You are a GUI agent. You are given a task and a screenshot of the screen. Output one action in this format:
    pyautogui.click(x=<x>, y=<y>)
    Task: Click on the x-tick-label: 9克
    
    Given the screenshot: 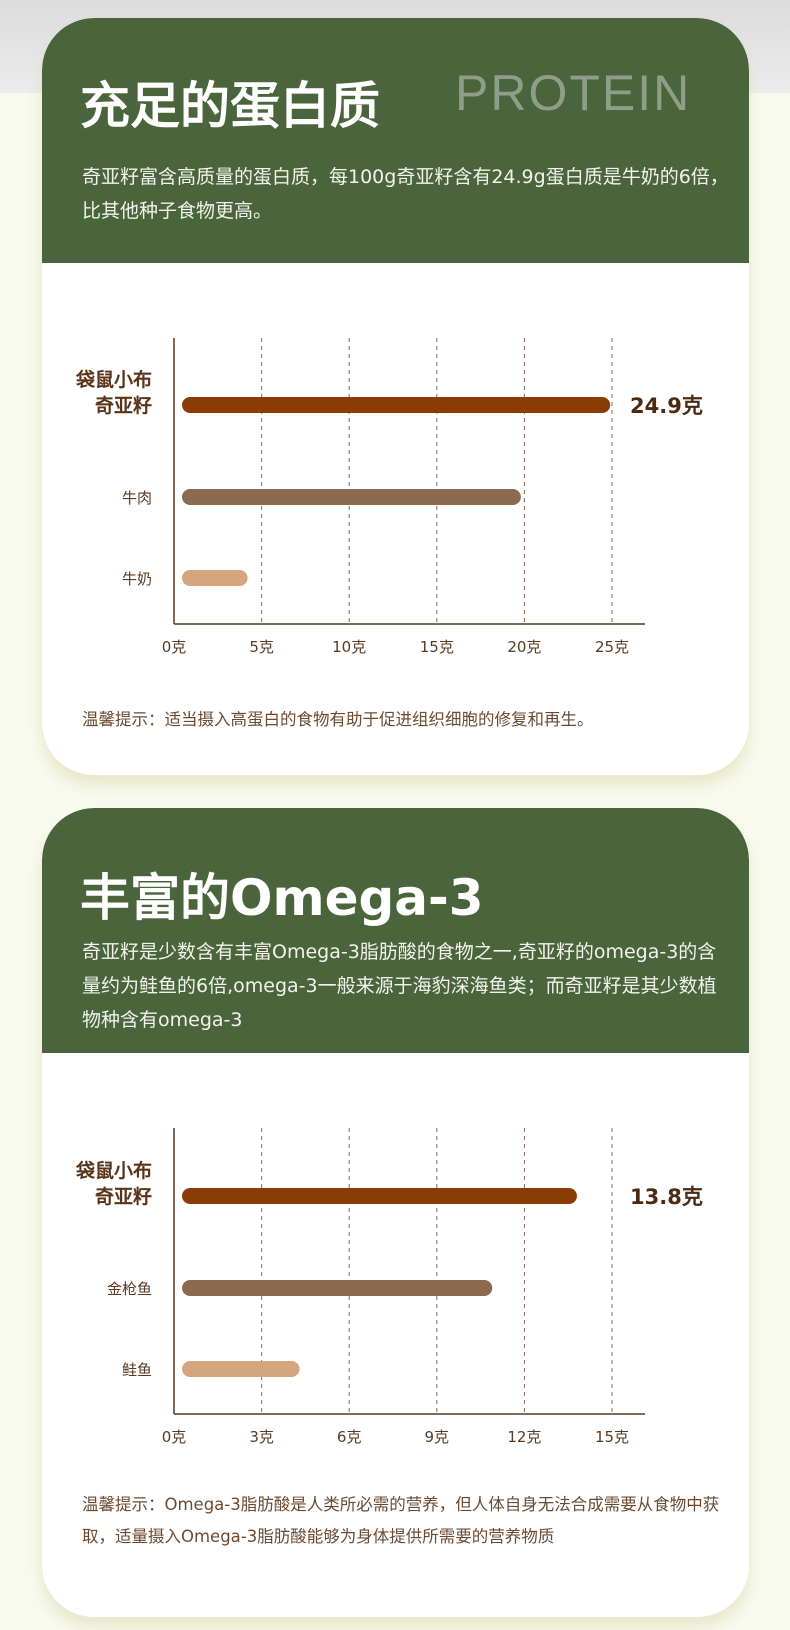 What is the action you would take?
    pyautogui.click(x=437, y=1437)
    